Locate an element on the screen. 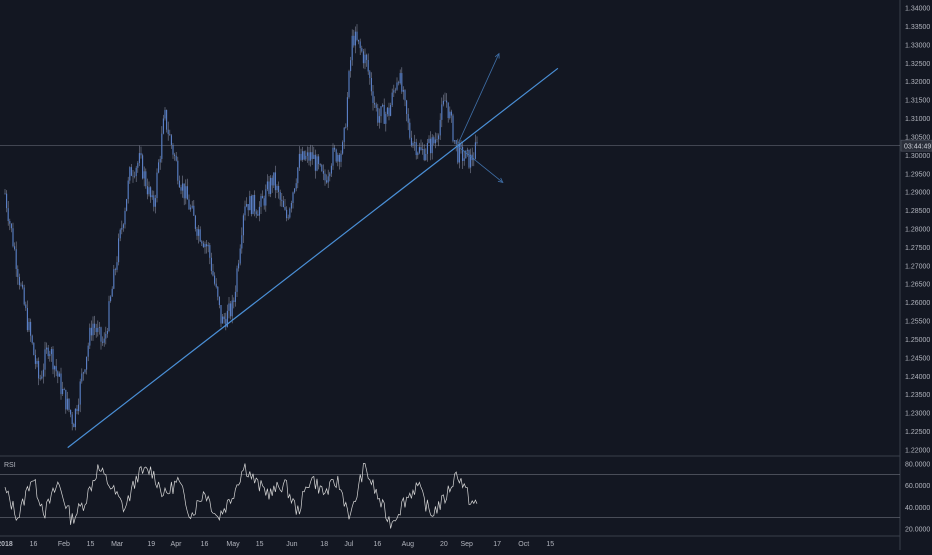 Image resolution: width=932 pixels, height=555 pixels. price-axis-tick-label: 1.33000 is located at coordinates (917, 45).